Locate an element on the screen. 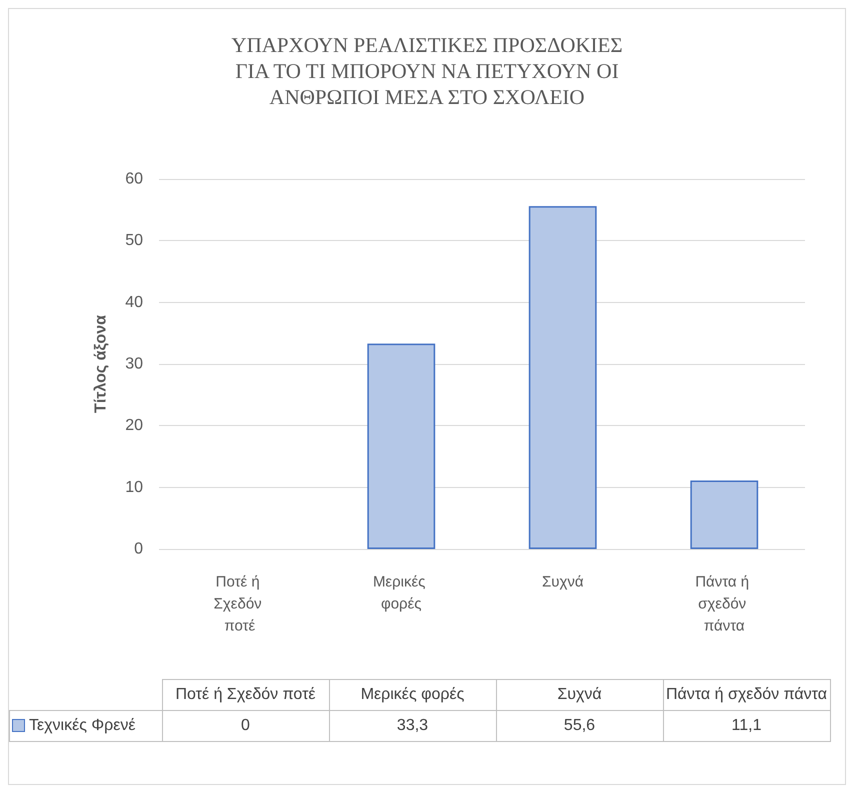  category-label: Συχνά is located at coordinates (579, 694).